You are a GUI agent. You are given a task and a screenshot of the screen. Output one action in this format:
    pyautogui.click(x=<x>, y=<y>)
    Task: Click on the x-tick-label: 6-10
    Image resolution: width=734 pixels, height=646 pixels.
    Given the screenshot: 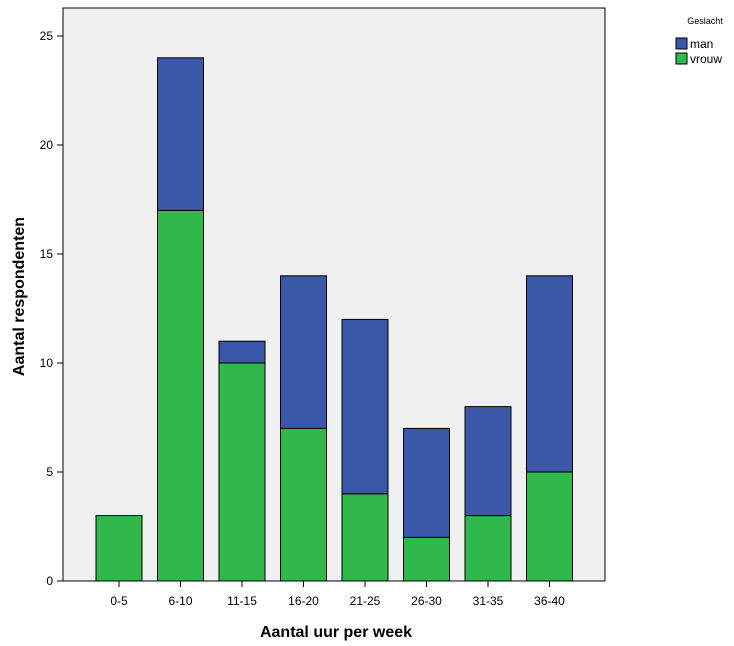 What is the action you would take?
    pyautogui.click(x=180, y=601)
    